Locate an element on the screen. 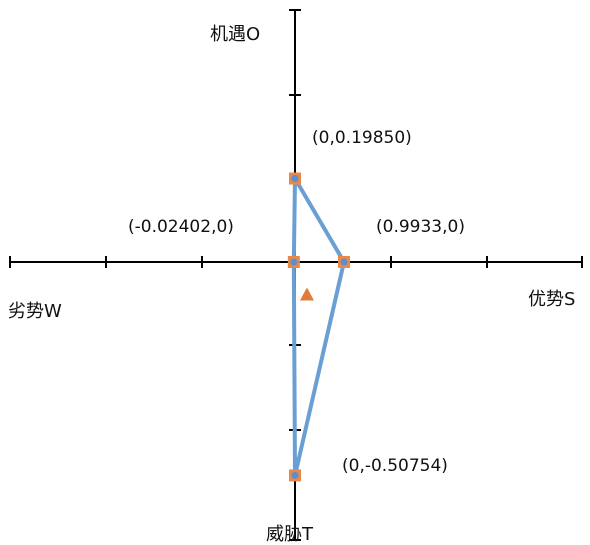 This screenshot has width=590, height=545. axis-label-top: 机遇O is located at coordinates (235, 34).